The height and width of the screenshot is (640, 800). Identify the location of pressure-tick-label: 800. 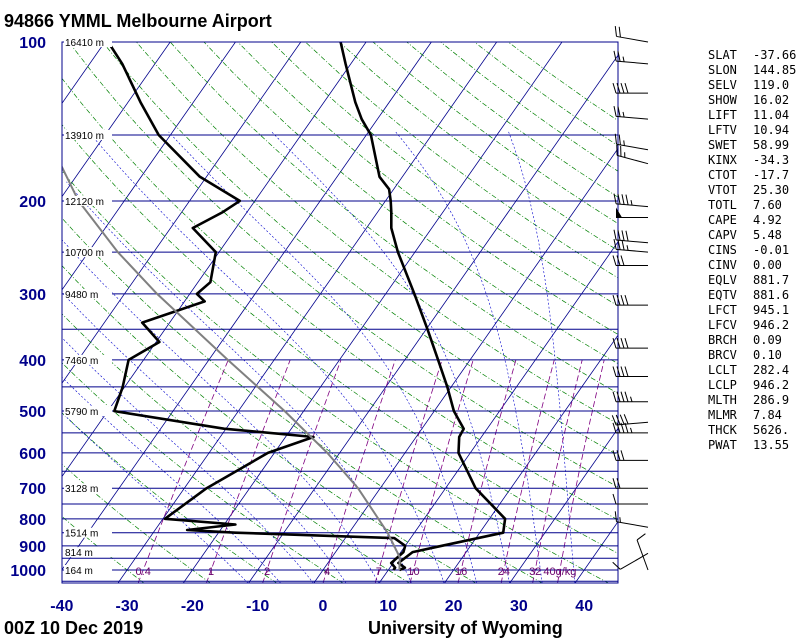
(32, 520).